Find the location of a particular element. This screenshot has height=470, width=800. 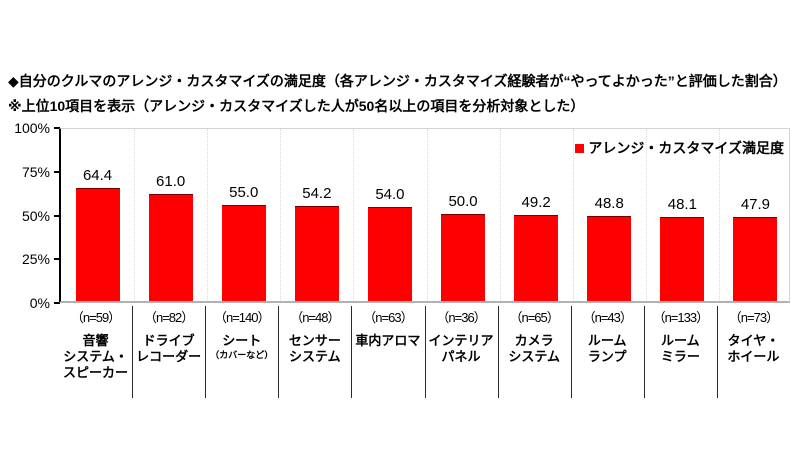

category-label: シート （カバーなど） is located at coordinates (241, 347).